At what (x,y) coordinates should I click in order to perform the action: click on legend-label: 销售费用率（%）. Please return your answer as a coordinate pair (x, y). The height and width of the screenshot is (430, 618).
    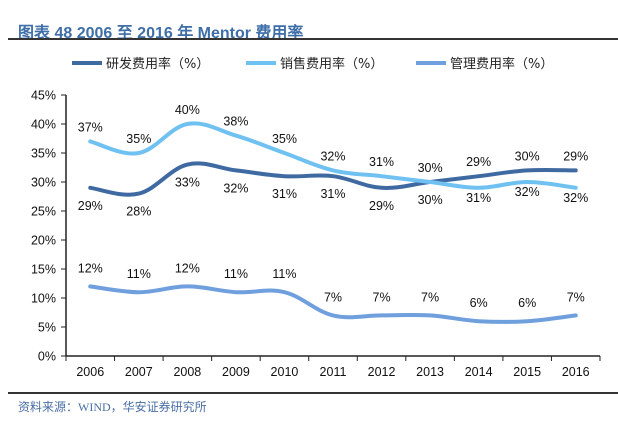
    Looking at the image, I should click on (331, 64).